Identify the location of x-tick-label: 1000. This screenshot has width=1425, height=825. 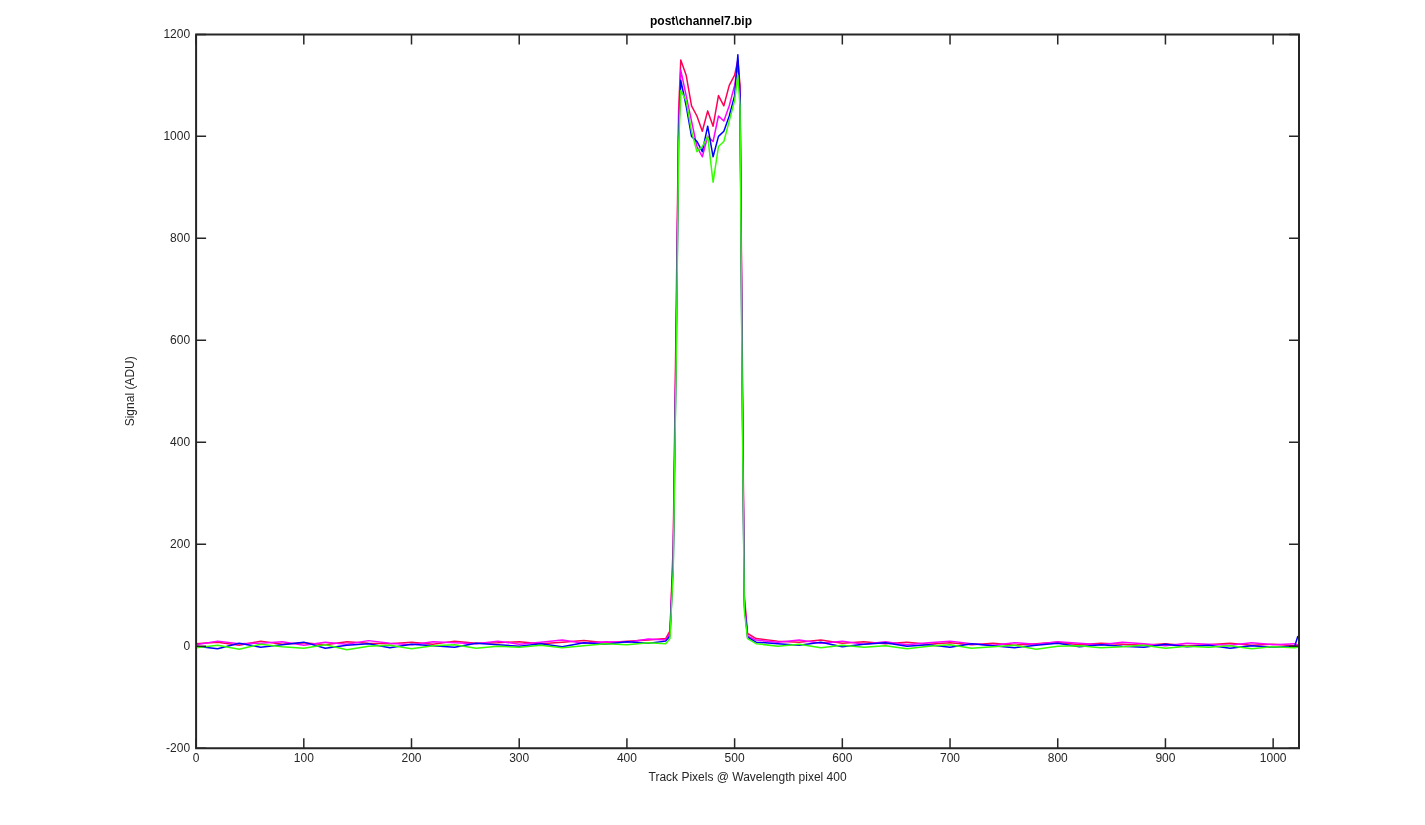
(1273, 757).